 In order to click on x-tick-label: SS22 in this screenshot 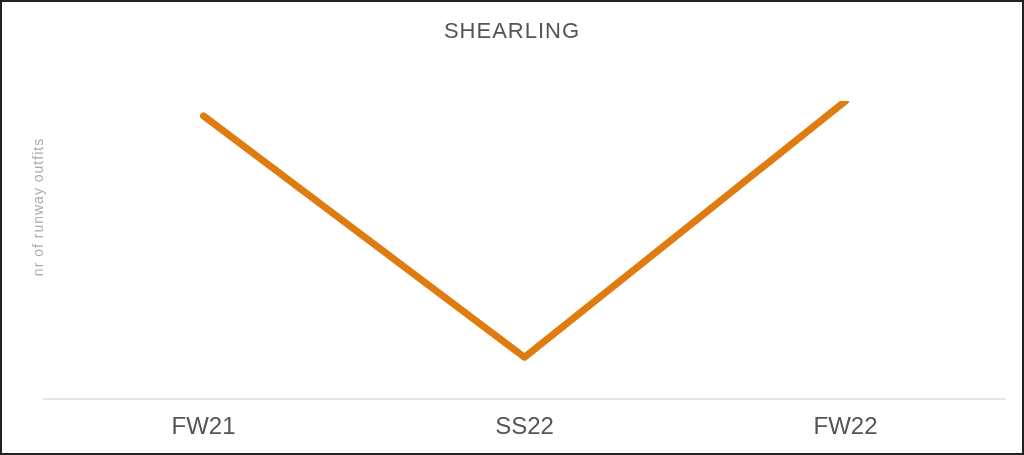, I will do `click(524, 426)`.